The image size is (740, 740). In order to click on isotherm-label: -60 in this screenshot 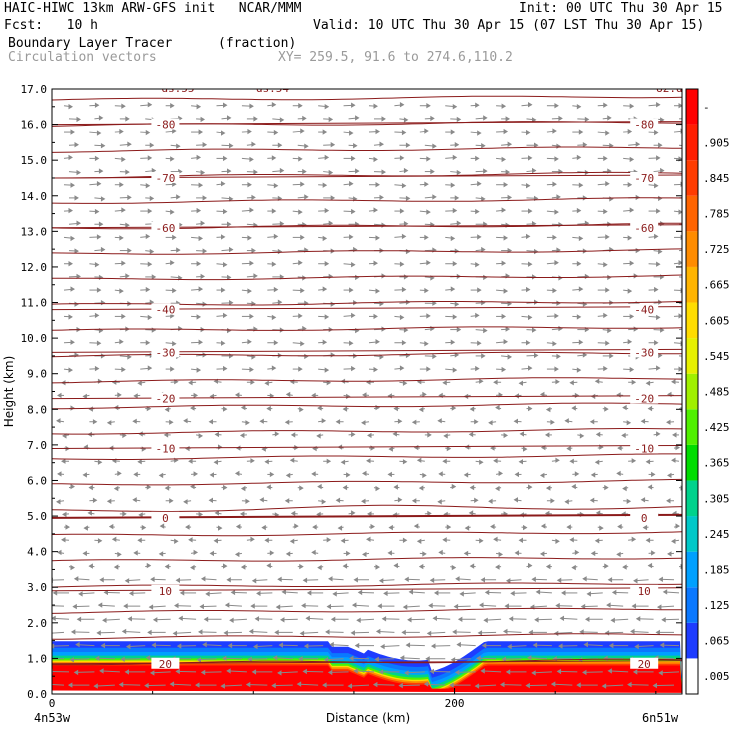, I will do `click(644, 228)`.